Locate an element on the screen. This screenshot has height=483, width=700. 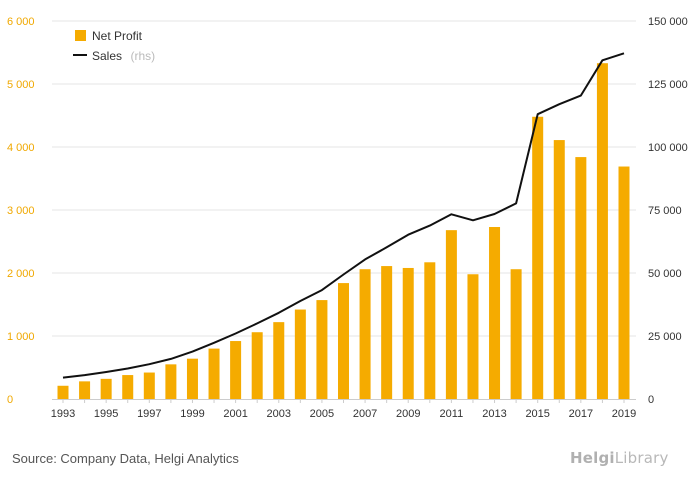
helgi-library-logo: HelgiLibrary is located at coordinates (619, 458).